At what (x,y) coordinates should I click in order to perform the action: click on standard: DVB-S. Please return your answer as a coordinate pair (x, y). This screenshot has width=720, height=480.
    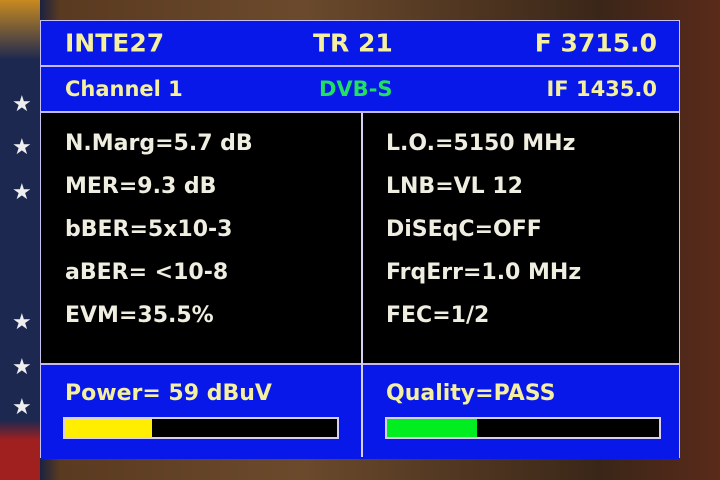
    Looking at the image, I should click on (356, 89).